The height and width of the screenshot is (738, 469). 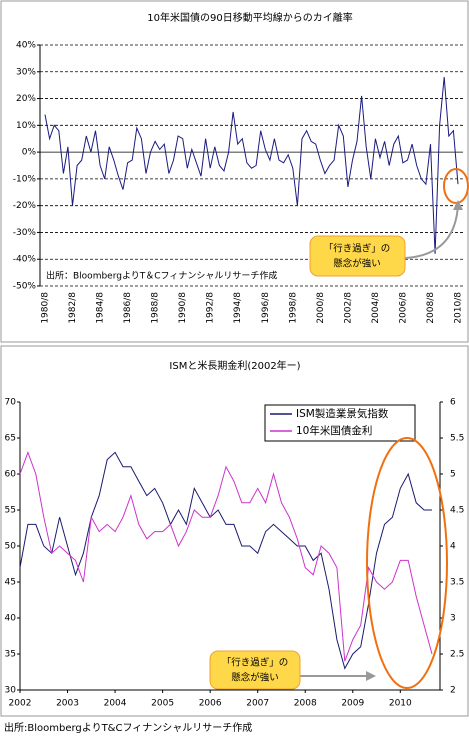 I want to click on x-tick-label: 2002, so click(x=20, y=704).